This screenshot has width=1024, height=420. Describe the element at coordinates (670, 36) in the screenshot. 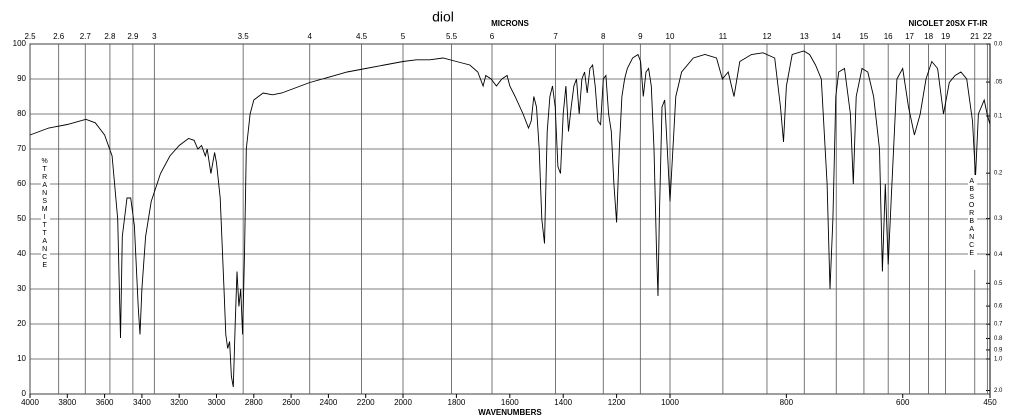

I see `top-tick-label: 10` at that location.